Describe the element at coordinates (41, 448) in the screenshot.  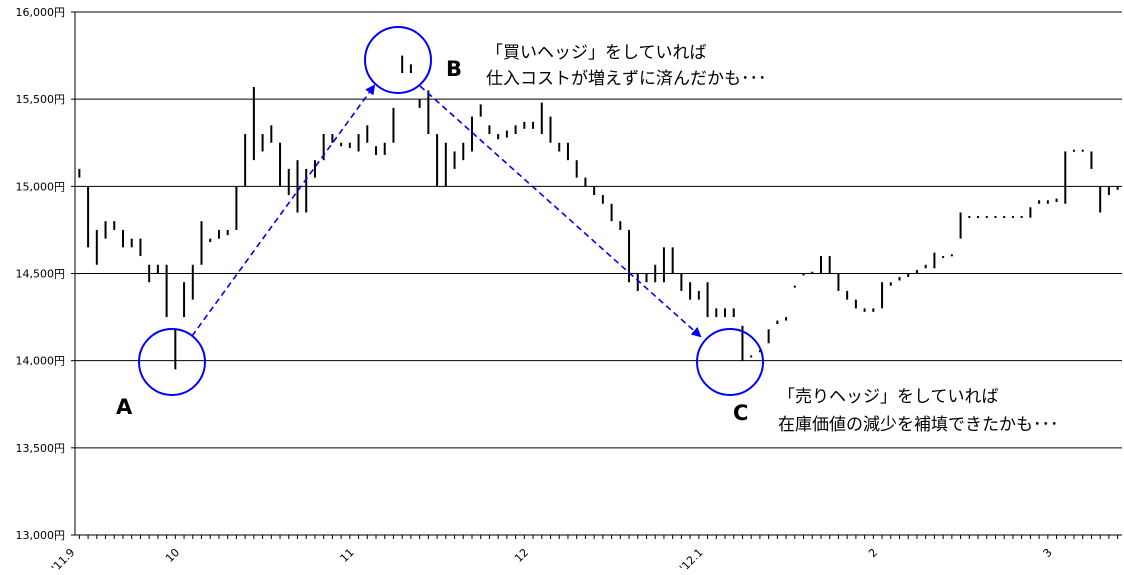
I see `y-tick-label: 13,500円` at that location.